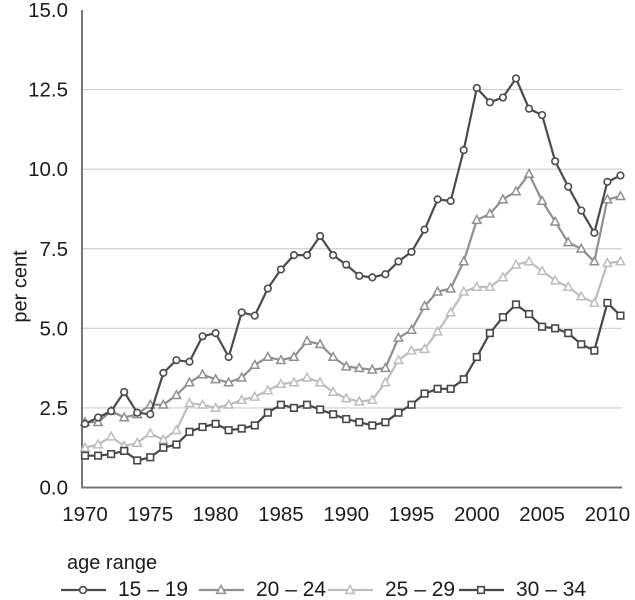  Describe the element at coordinates (48, 169) in the screenshot. I see `y-tick-label: 10.0` at that location.